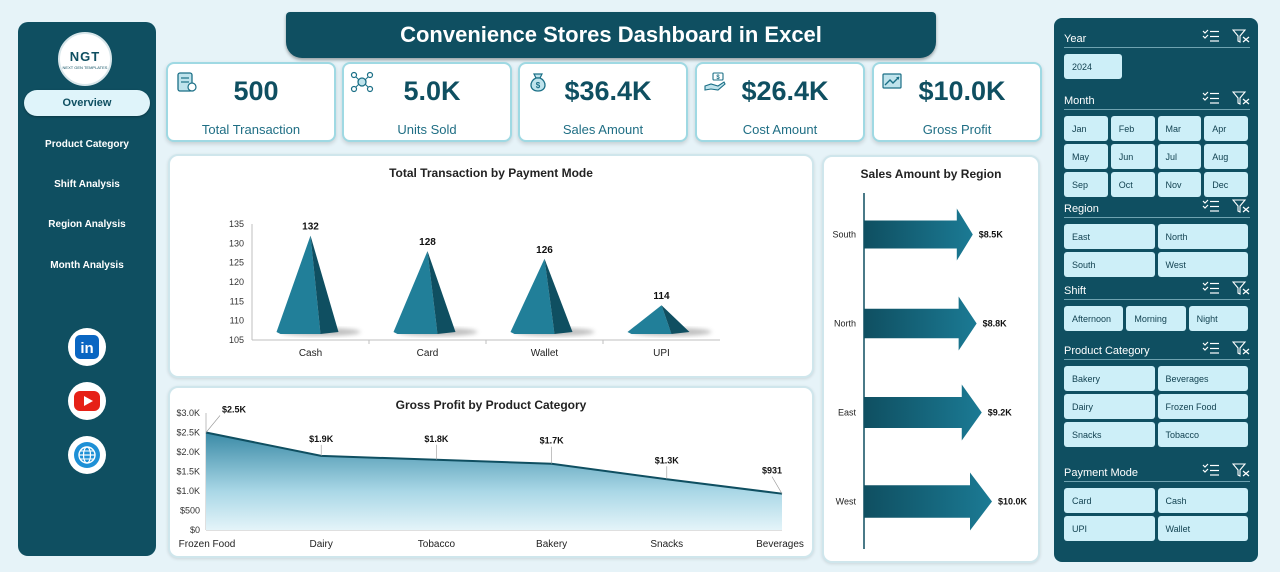 Image resolution: width=1280 pixels, height=572 pixels. What do you see at coordinates (920, 323) in the screenshot?
I see `bar-north` at bounding box center [920, 323].